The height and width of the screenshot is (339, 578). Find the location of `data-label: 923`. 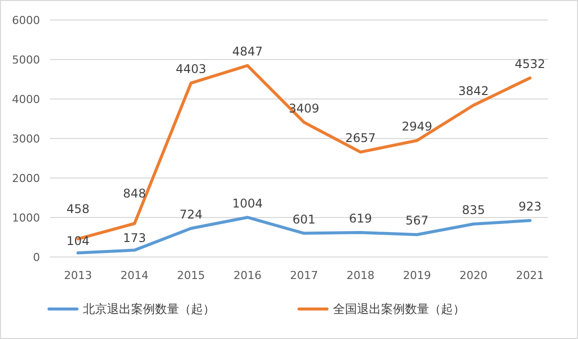

data-label: 923 is located at coordinates (530, 207).